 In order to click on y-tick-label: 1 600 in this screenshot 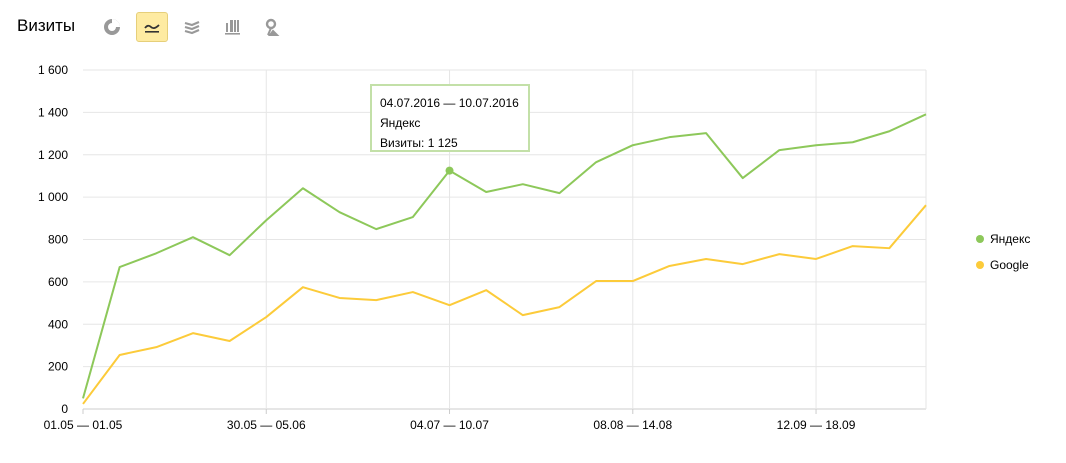, I will do `click(53, 70)`.